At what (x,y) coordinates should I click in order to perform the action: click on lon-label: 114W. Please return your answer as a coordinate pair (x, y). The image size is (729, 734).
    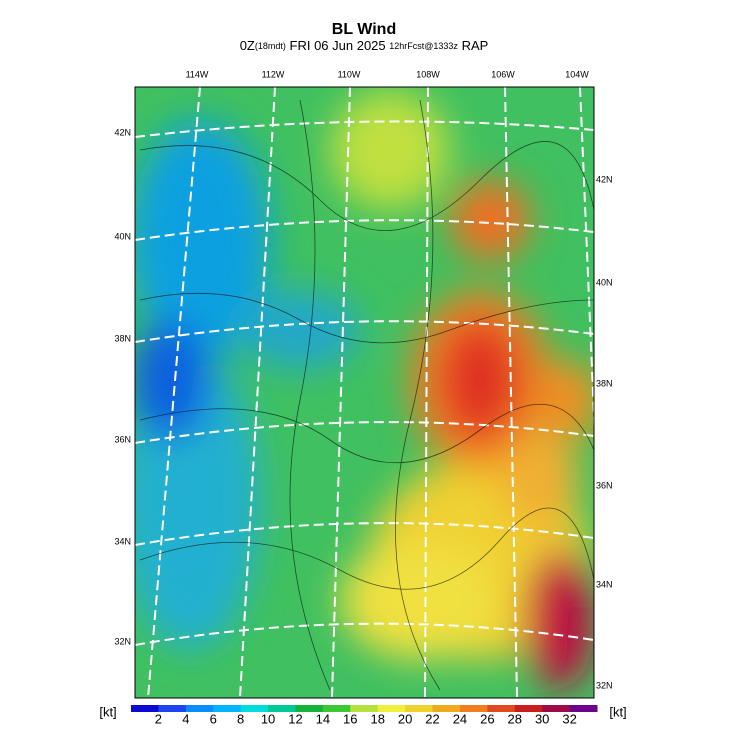
    Looking at the image, I should click on (197, 74).